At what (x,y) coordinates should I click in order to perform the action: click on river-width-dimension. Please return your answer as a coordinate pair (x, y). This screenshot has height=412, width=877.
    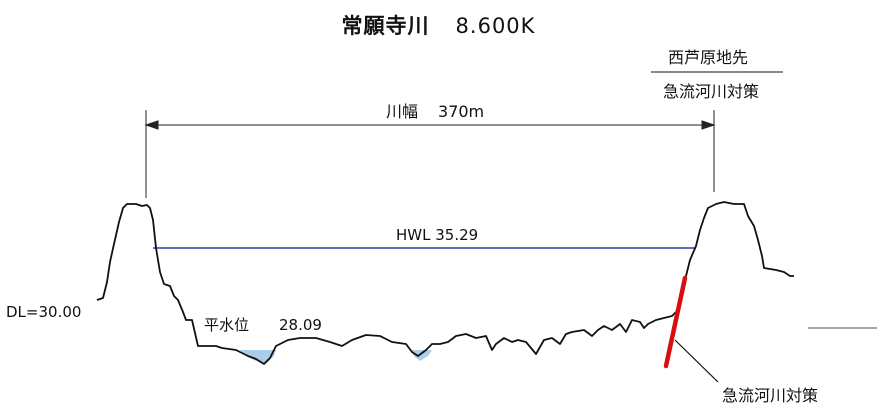
    Looking at the image, I should click on (430, 154).